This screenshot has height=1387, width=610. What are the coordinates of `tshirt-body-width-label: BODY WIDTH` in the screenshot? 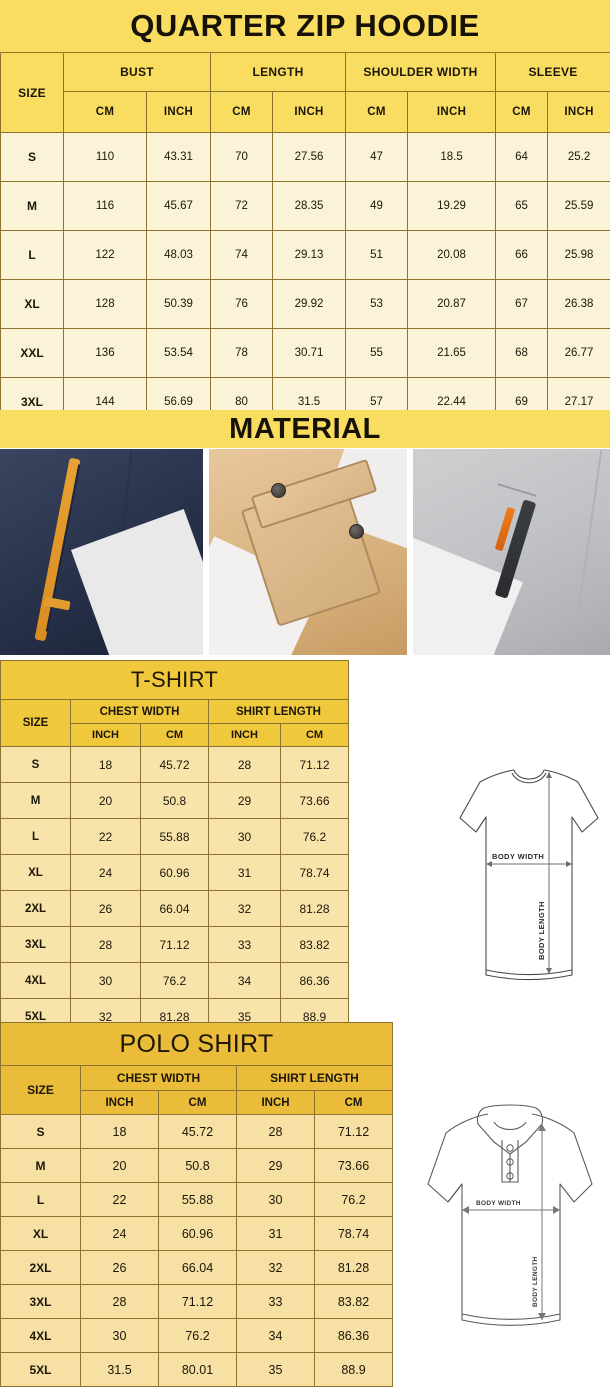 It's located at (518, 856).